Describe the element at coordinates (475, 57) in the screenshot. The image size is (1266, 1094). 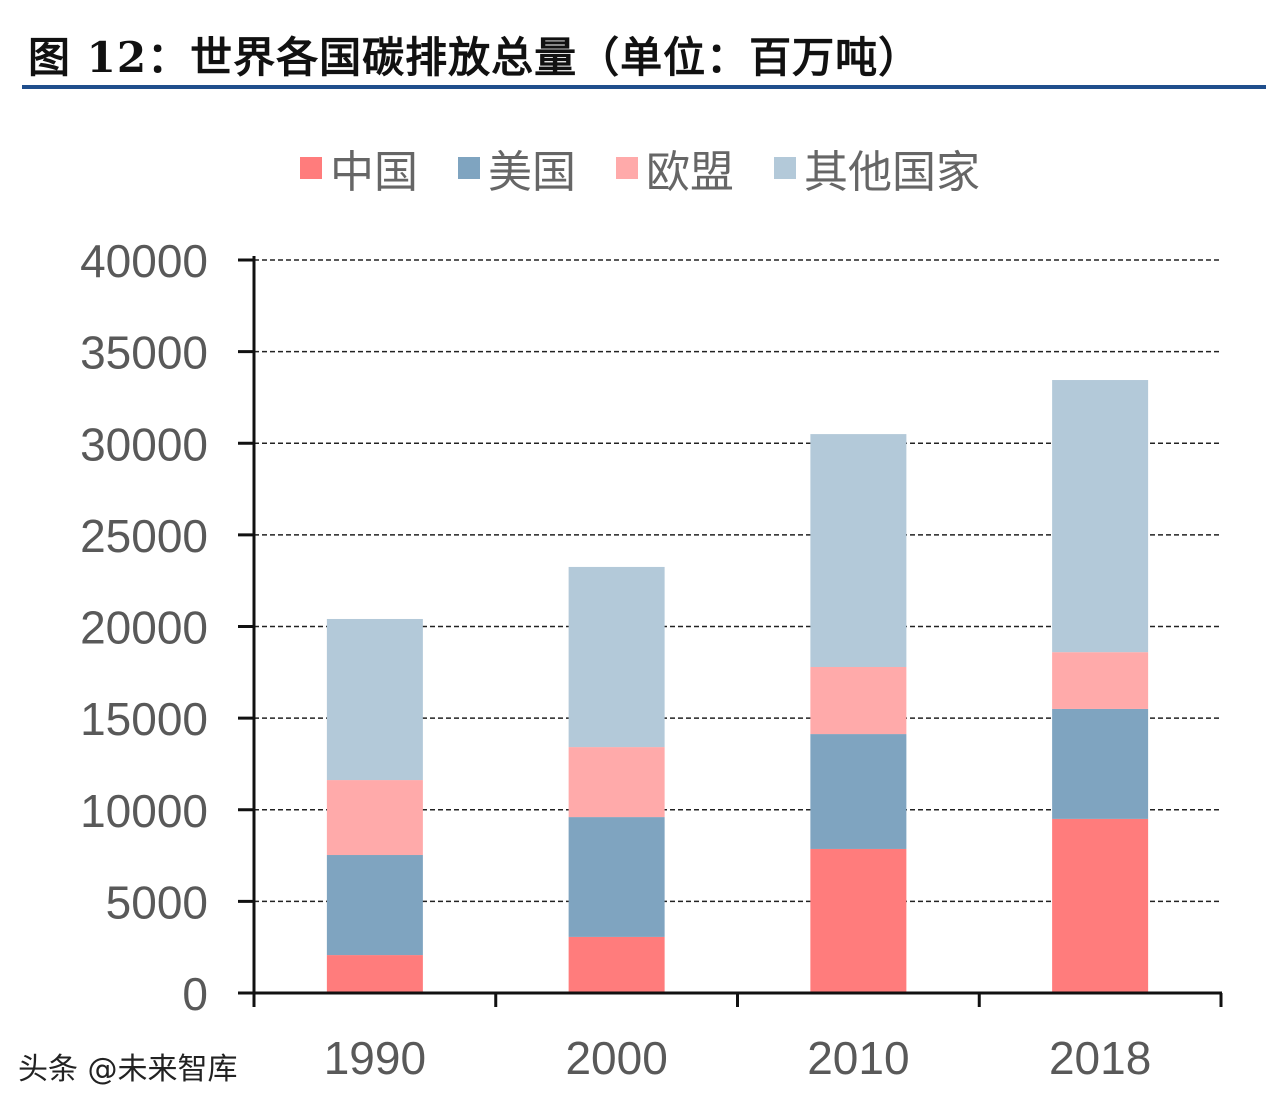
I see `chart-title: 图 12：世界各国碳排放总量（单位：百万吨）` at that location.